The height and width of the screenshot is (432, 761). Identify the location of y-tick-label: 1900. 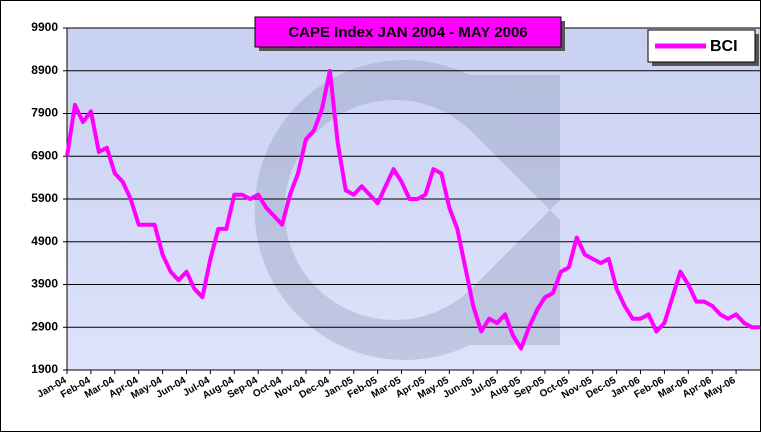
(44, 369).